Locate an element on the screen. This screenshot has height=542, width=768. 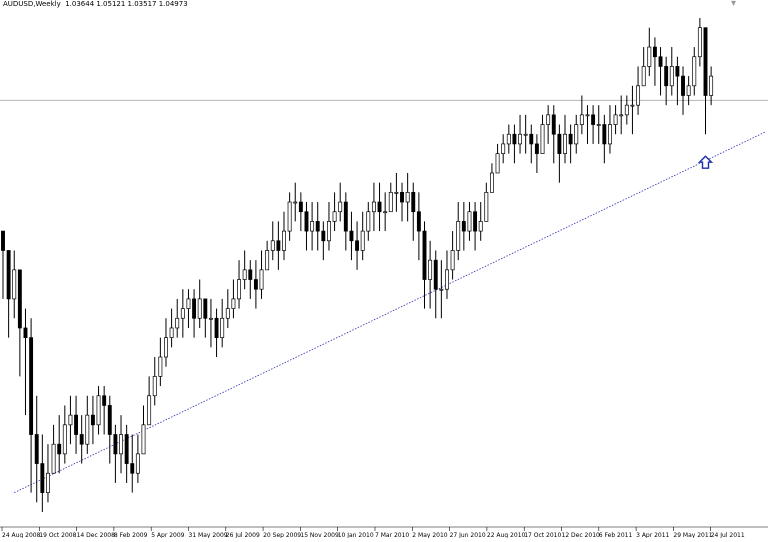
x-tick-label: 31 May 2009 is located at coordinates (208, 535).